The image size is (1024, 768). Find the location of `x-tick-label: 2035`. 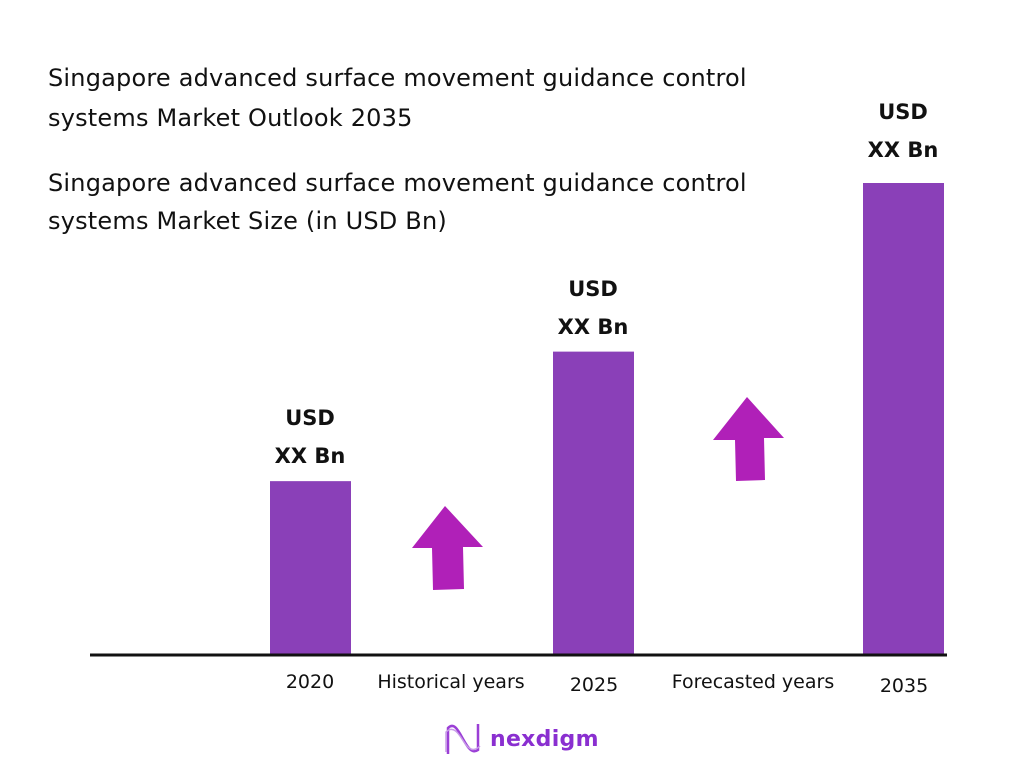

x-tick-label: 2035 is located at coordinates (904, 686).